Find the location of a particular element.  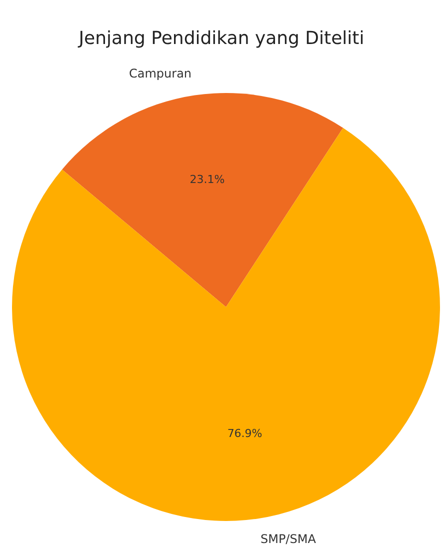

data-label: 76.9% is located at coordinates (244, 433).